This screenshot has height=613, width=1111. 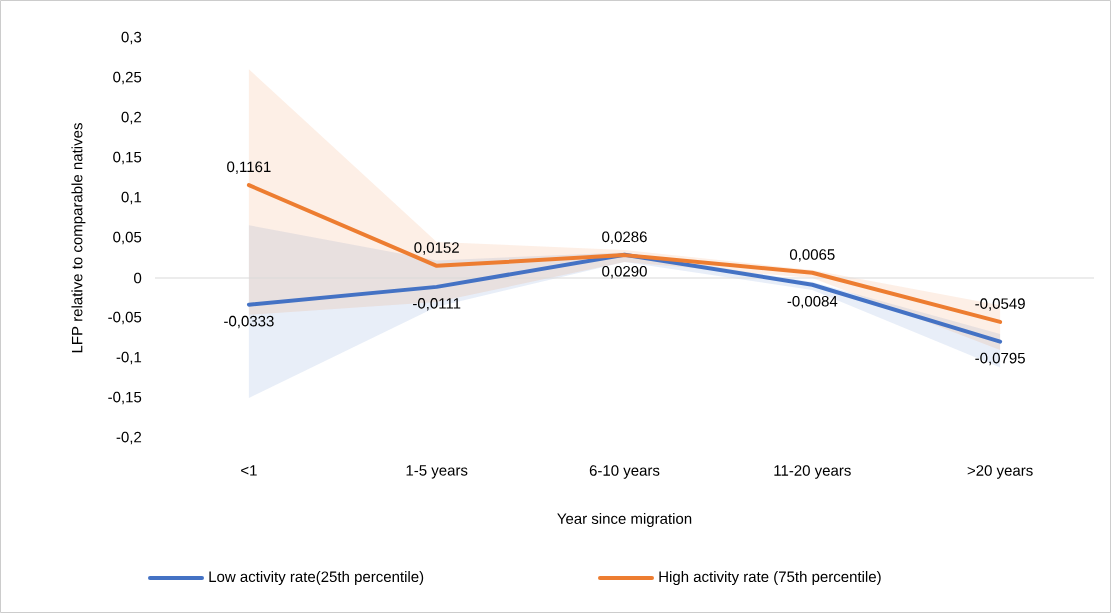 I want to click on x-tick-label: >20 years, so click(x=1000, y=472).